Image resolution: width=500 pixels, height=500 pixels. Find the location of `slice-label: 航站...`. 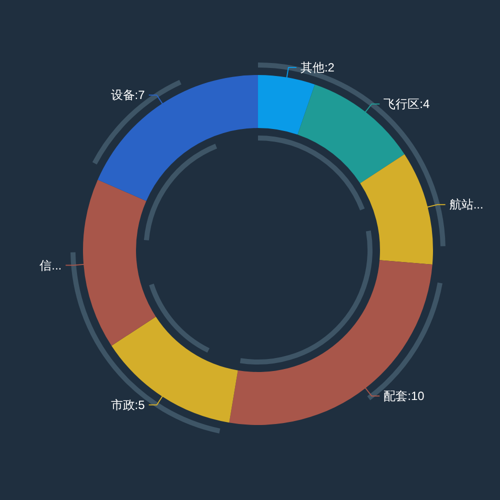

slice-label: 航站... is located at coordinates (466, 205).